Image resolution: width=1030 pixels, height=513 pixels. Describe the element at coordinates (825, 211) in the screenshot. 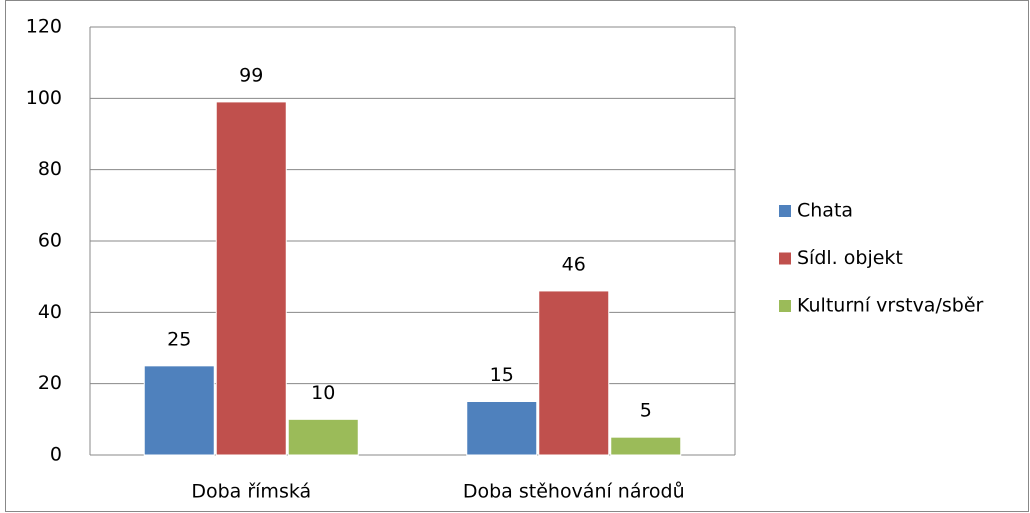

I see `legend-label: Chata` at that location.